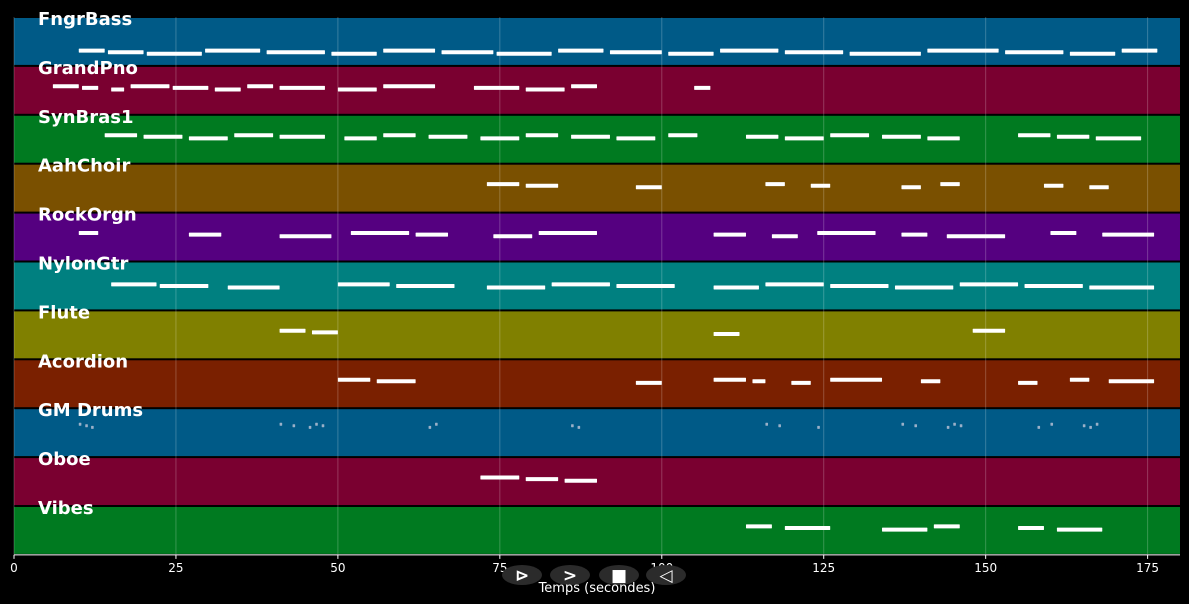  I want to click on x-tick-label: 125, so click(823, 568).